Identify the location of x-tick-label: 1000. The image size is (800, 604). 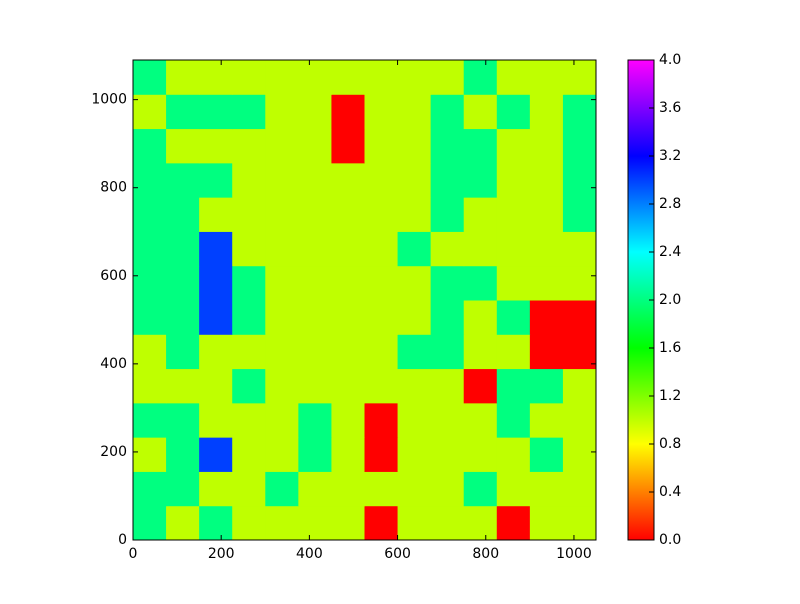
(574, 554).